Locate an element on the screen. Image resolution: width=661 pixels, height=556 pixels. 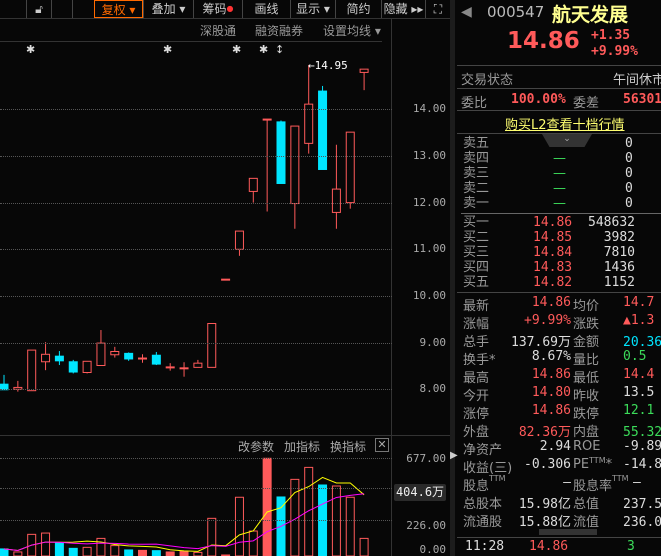
chip-label: 筹码 is located at coordinates (214, 9).